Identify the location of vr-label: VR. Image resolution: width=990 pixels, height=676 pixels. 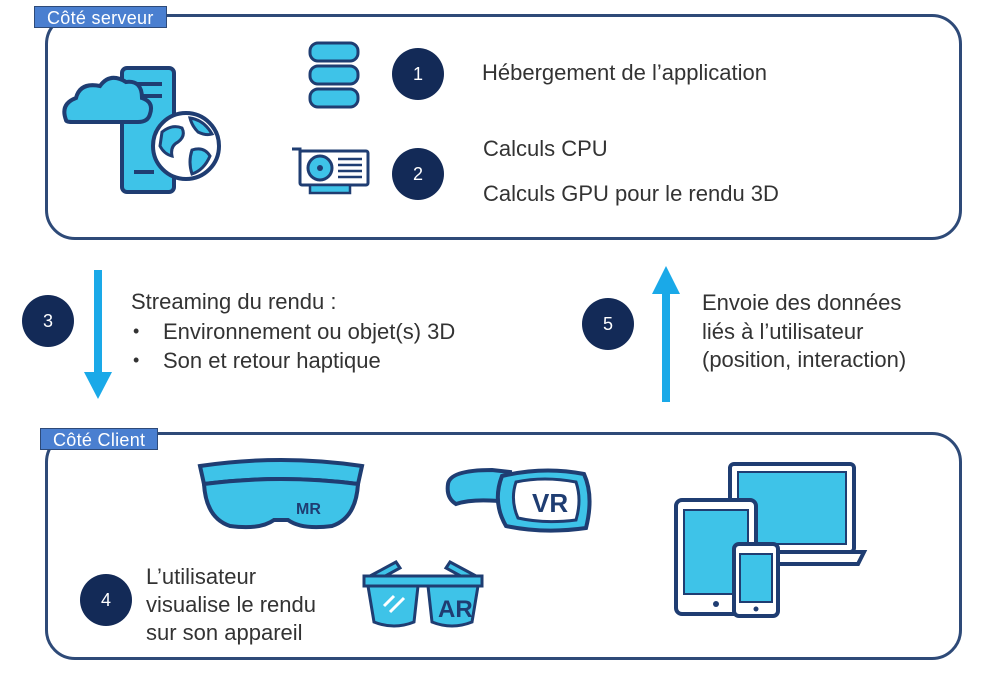
(550, 503).